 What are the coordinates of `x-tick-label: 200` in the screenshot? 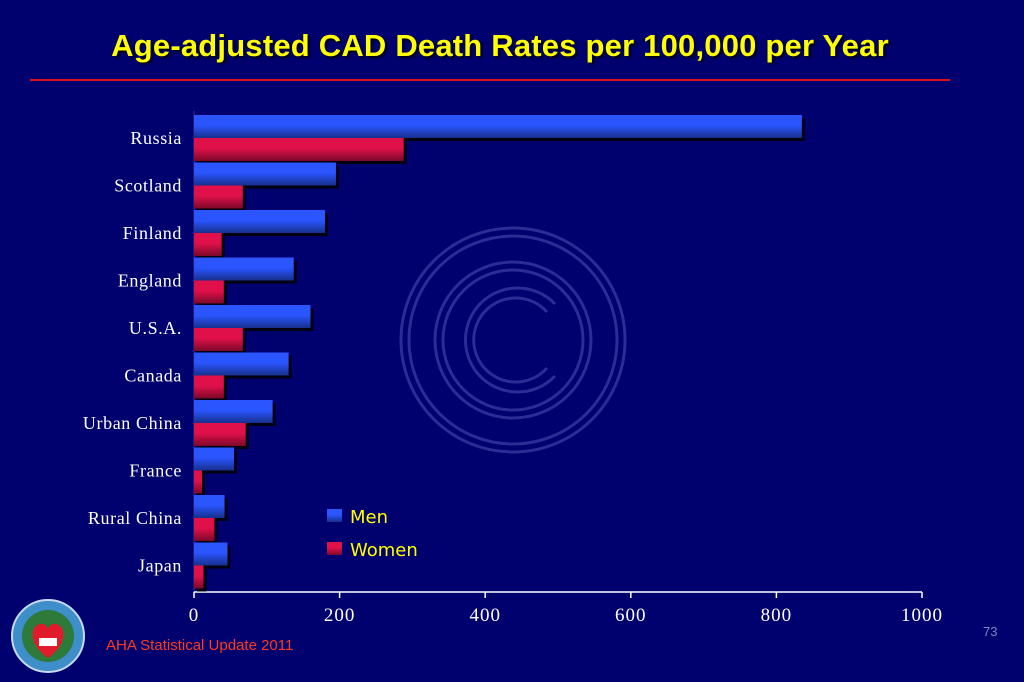 It's located at (340, 615).